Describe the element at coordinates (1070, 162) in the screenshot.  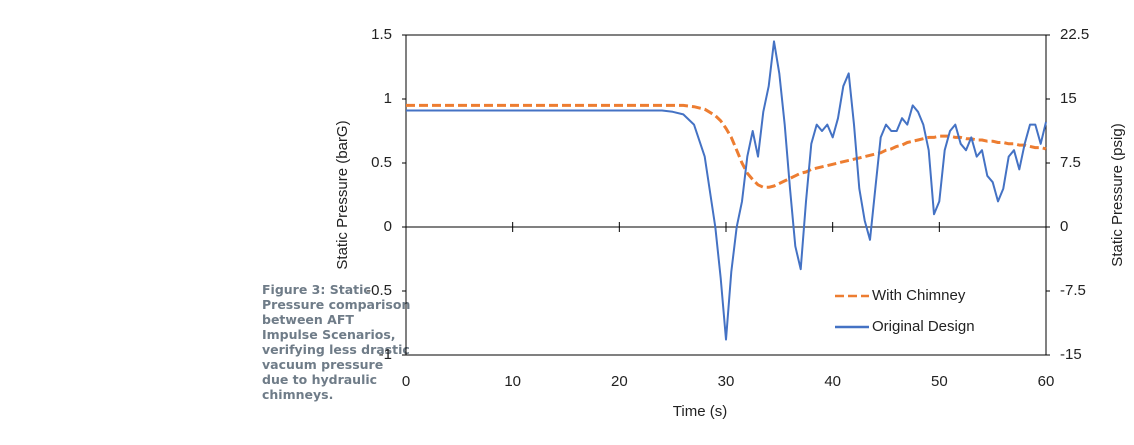
I see `y2-tick-label: 7.5` at that location.